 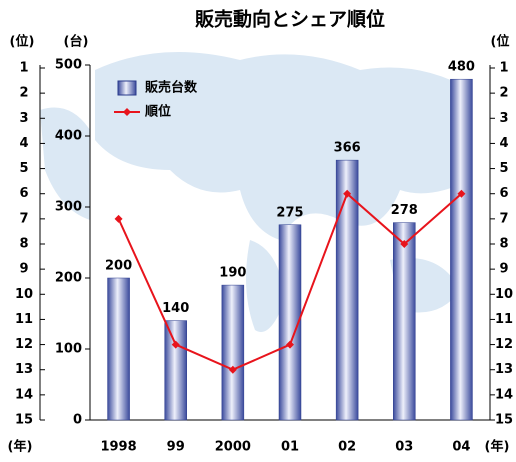 What do you see at coordinates (504, 369) in the screenshot?
I see `y2-tick-label: 13` at bounding box center [504, 369].